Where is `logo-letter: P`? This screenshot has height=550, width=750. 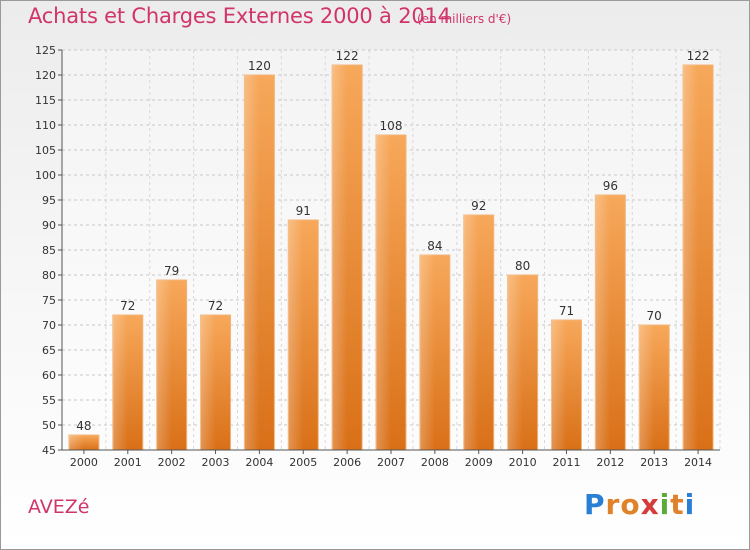
logo-letter: P is located at coordinates (595, 504).